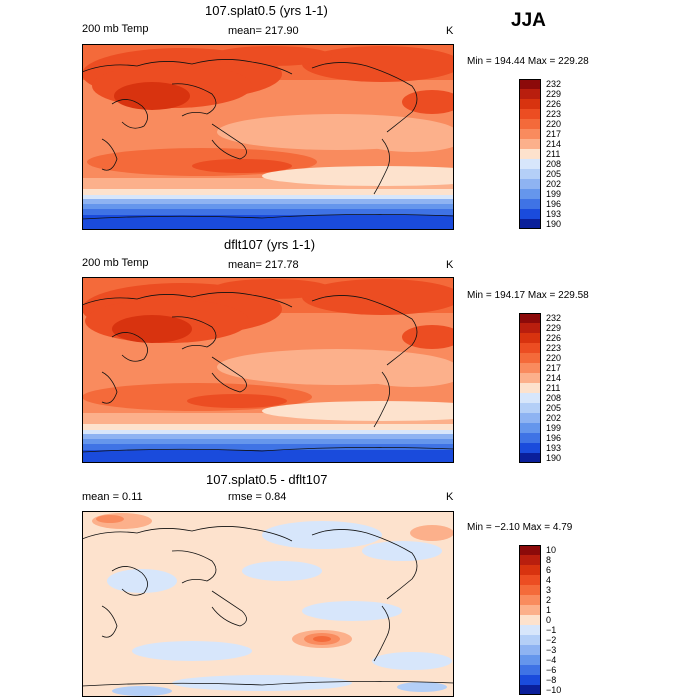 Image resolution: width=700 pixels, height=700 pixels. Describe the element at coordinates (549, 610) in the screenshot. I see `panel3-colorbar-label: 1` at that location.